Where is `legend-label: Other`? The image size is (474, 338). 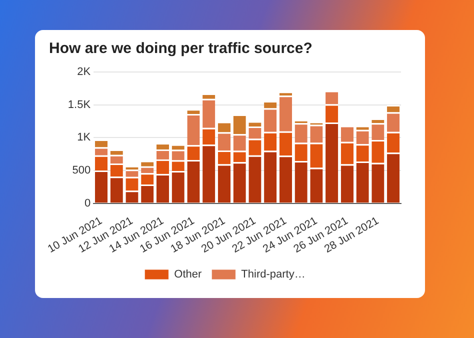
legend-label: Other is located at coordinates (188, 274).